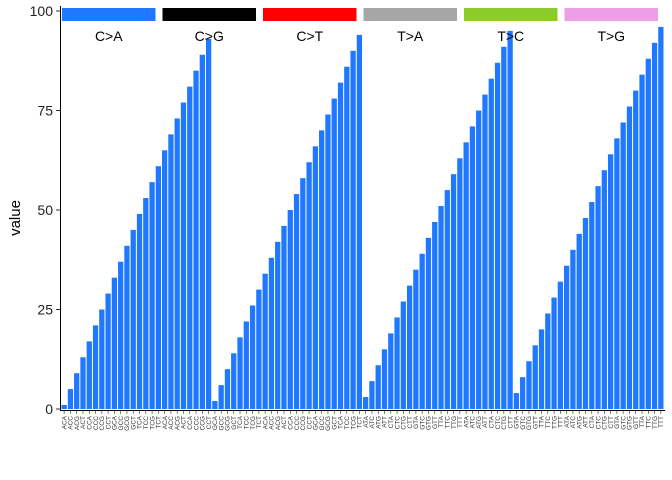  Describe the element at coordinates (579, 422) in the screenshot. I see `x-tick-label: ATG` at that location.